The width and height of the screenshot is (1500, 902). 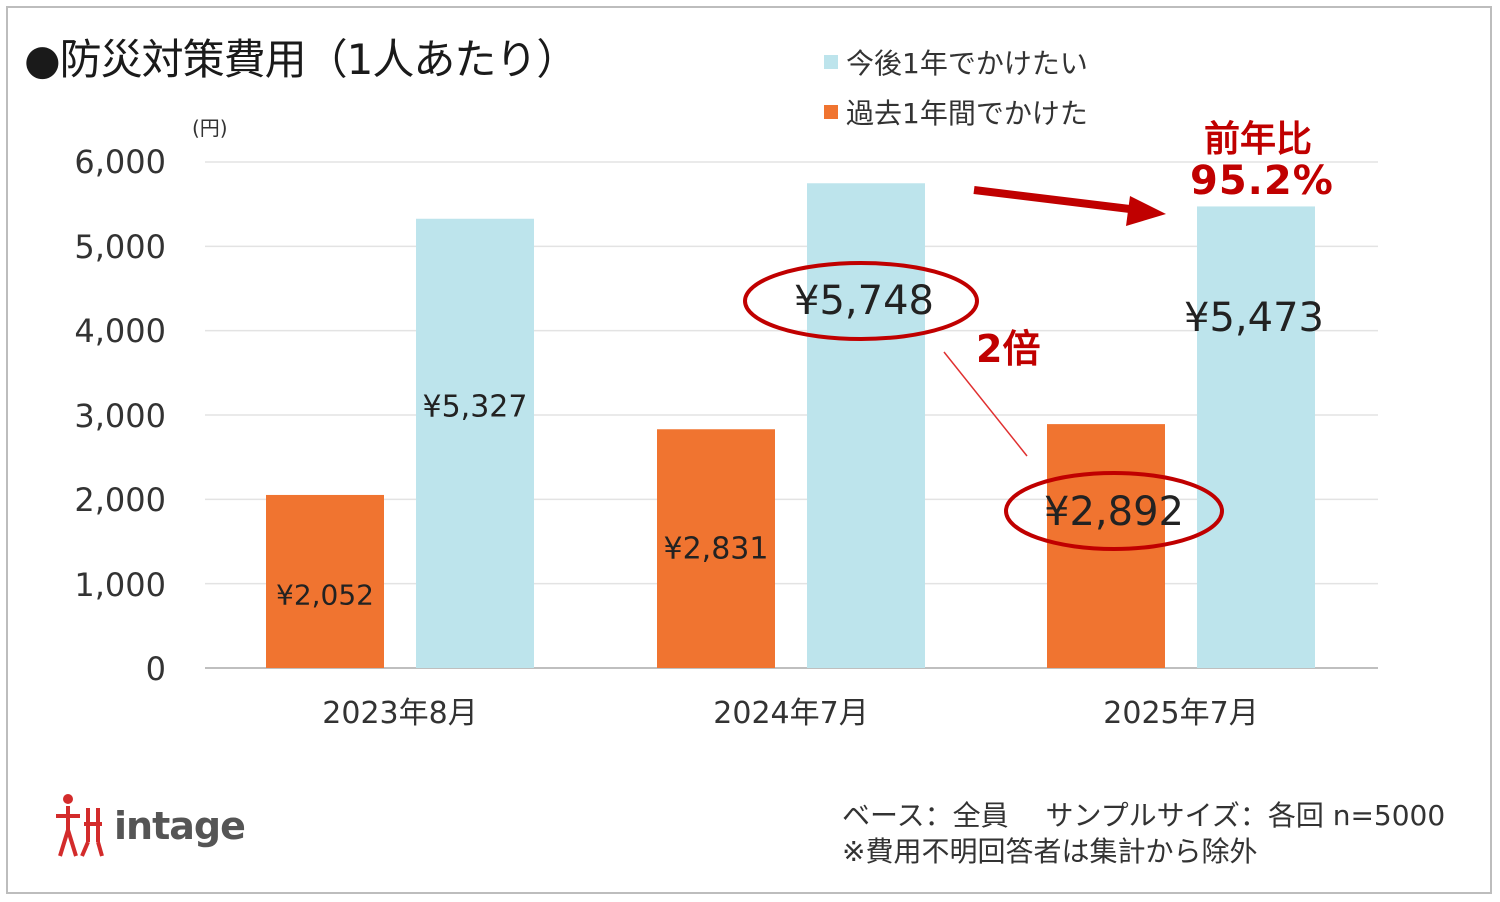 What do you see at coordinates (325, 595) in the screenshot?
I see `data-label: ¥2,052` at bounding box center [325, 595].